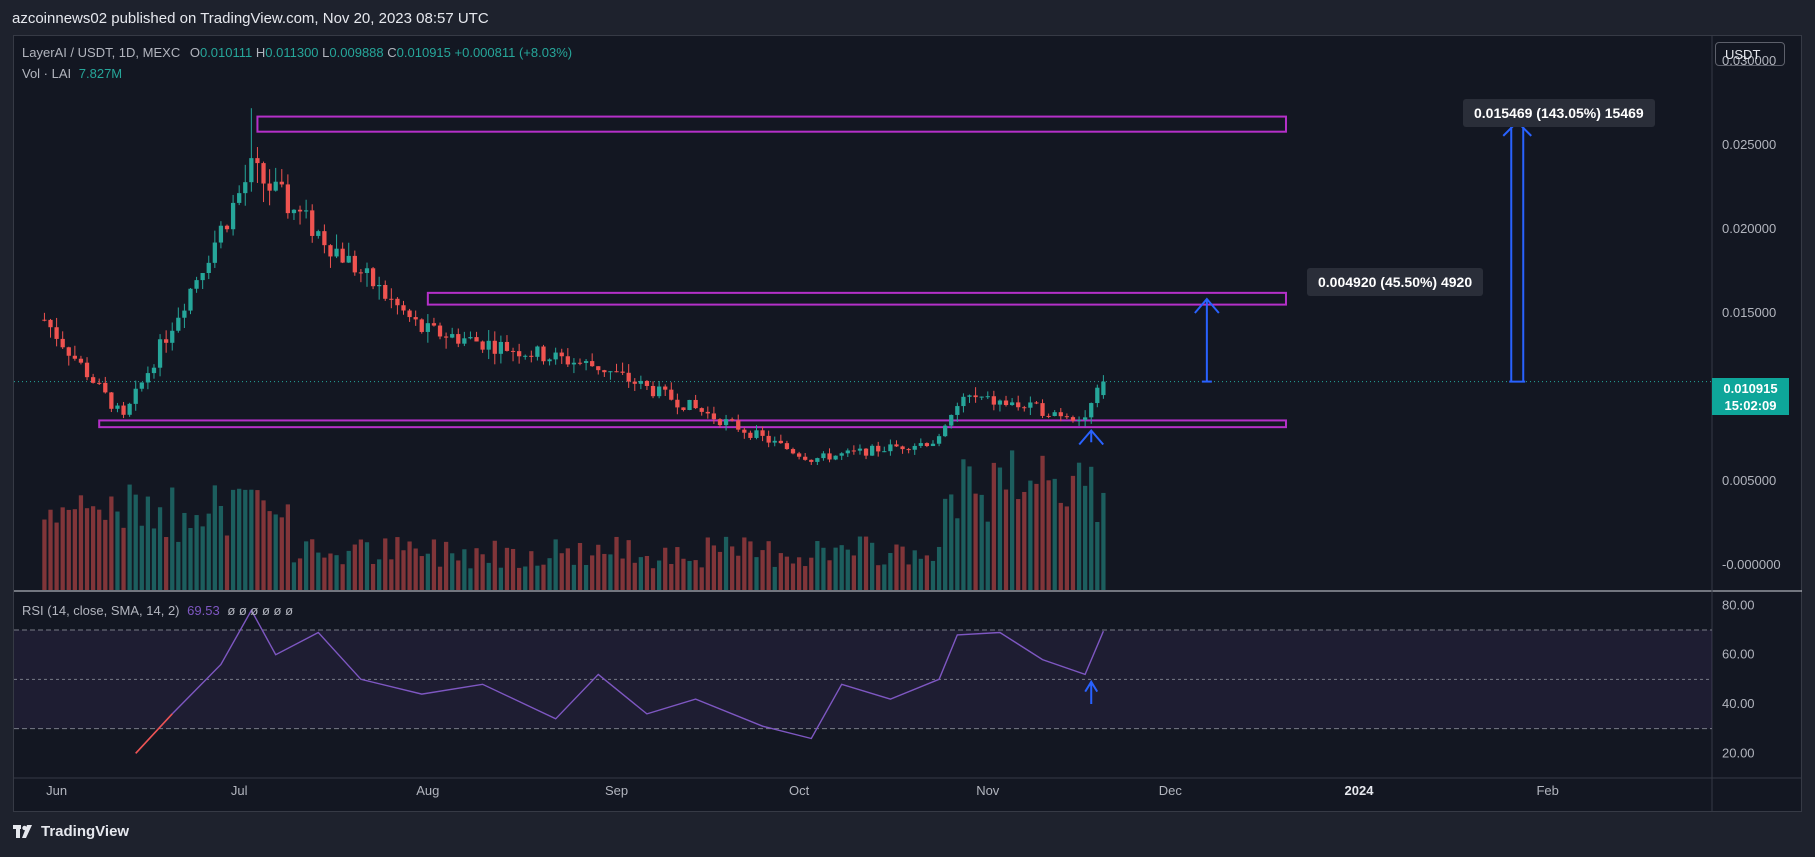 The width and height of the screenshot is (1815, 857). I want to click on rsi-tick-1: 60.00, so click(1738, 654).